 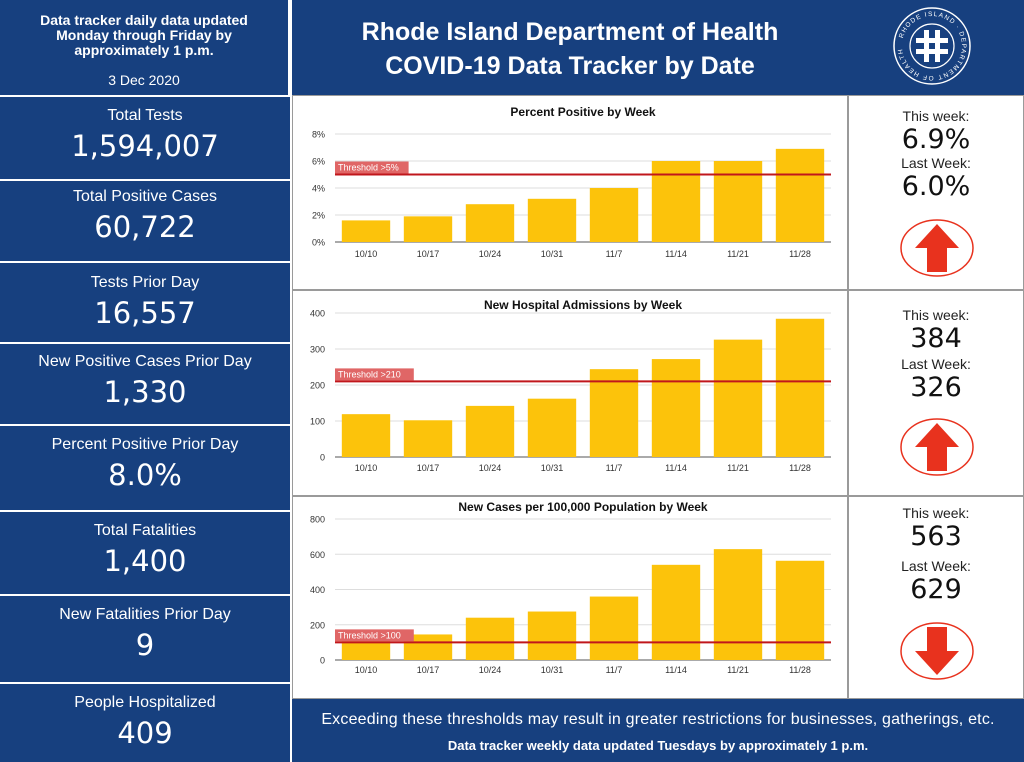 I want to click on chart-title: New Cases per 100,000 Population by Week, so click(x=583, y=507).